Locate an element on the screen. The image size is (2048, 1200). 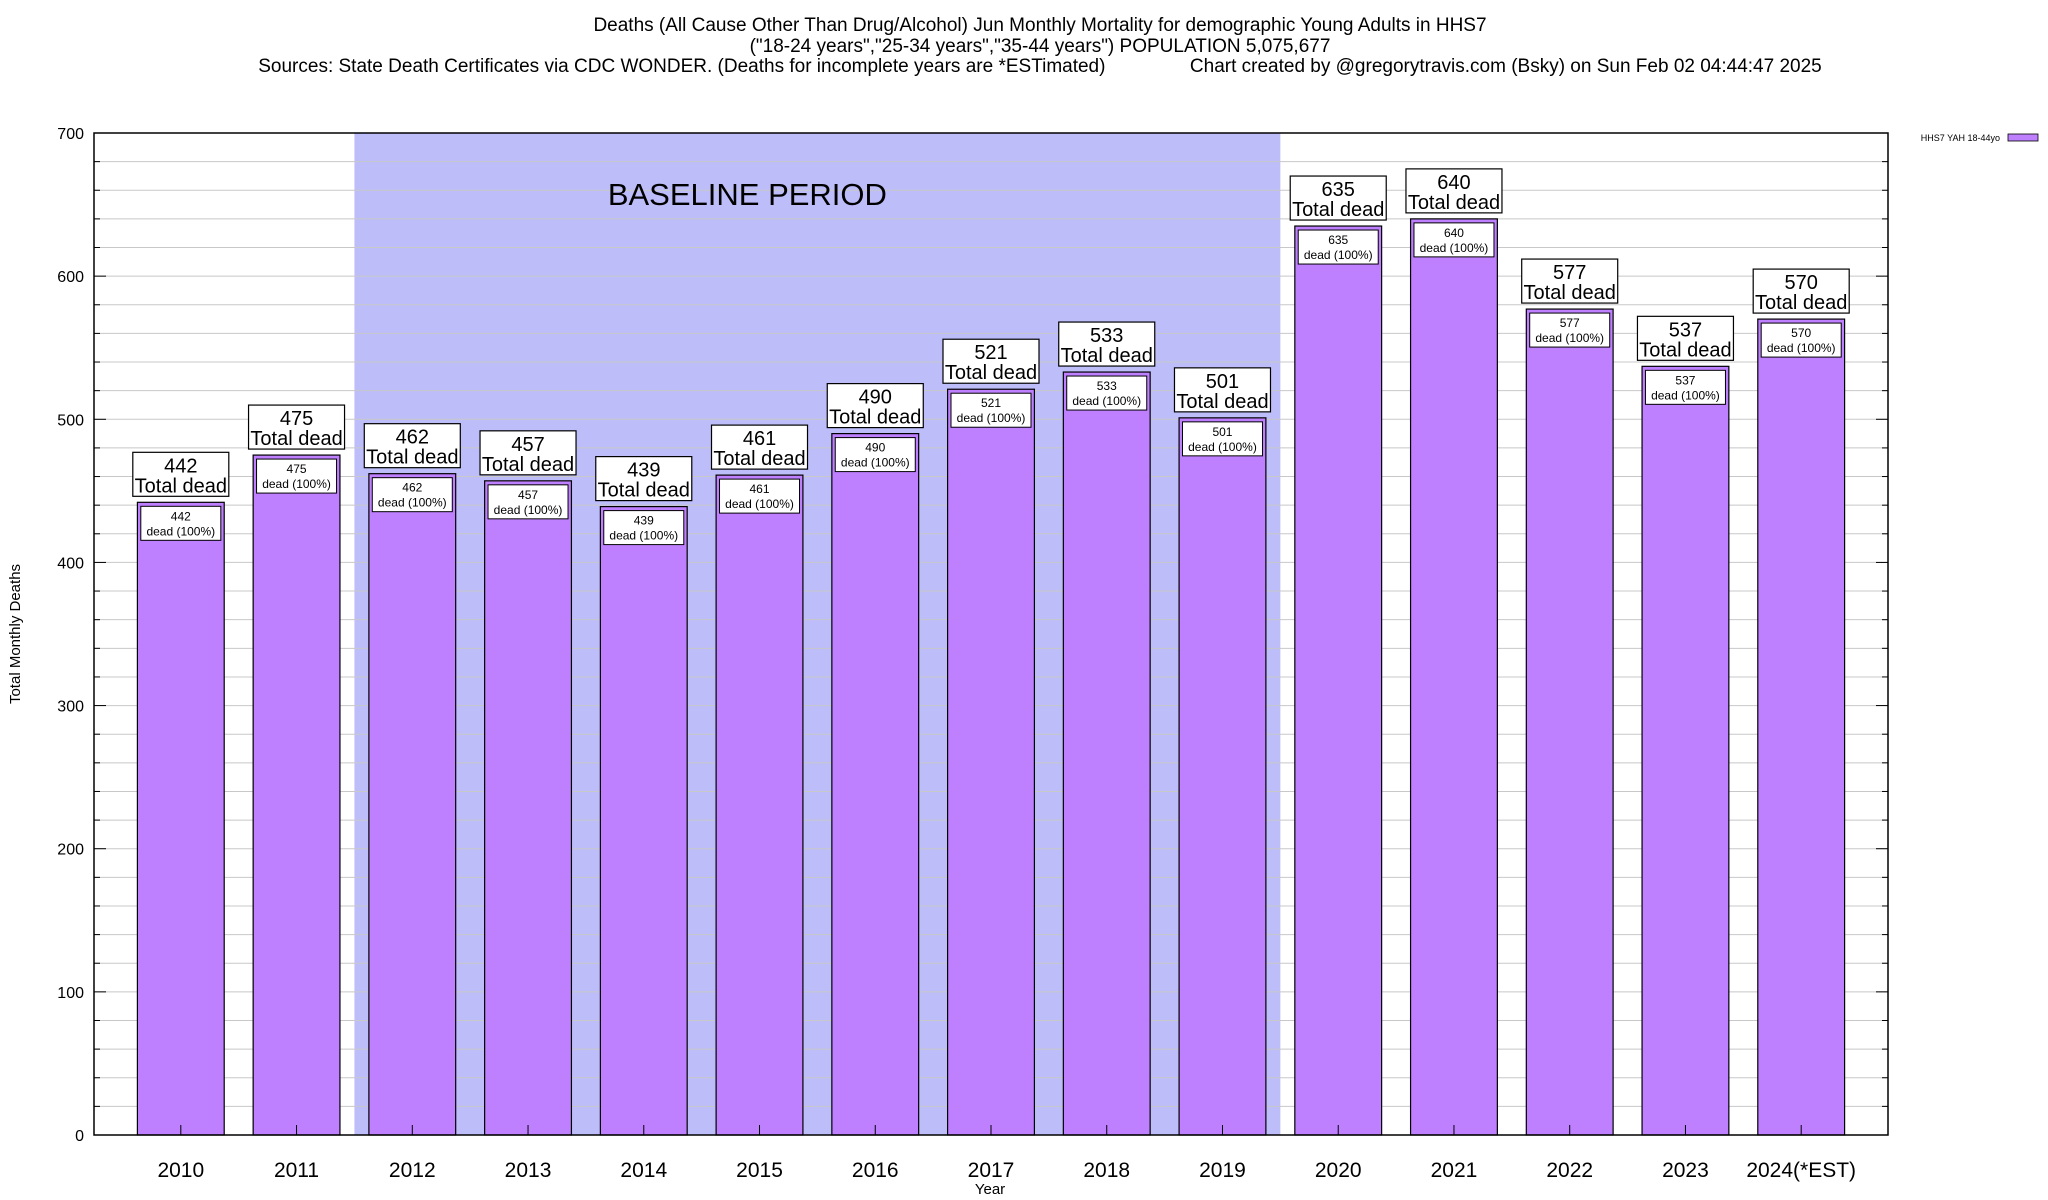
inner-value-label: 501 is located at coordinates (1222, 432).